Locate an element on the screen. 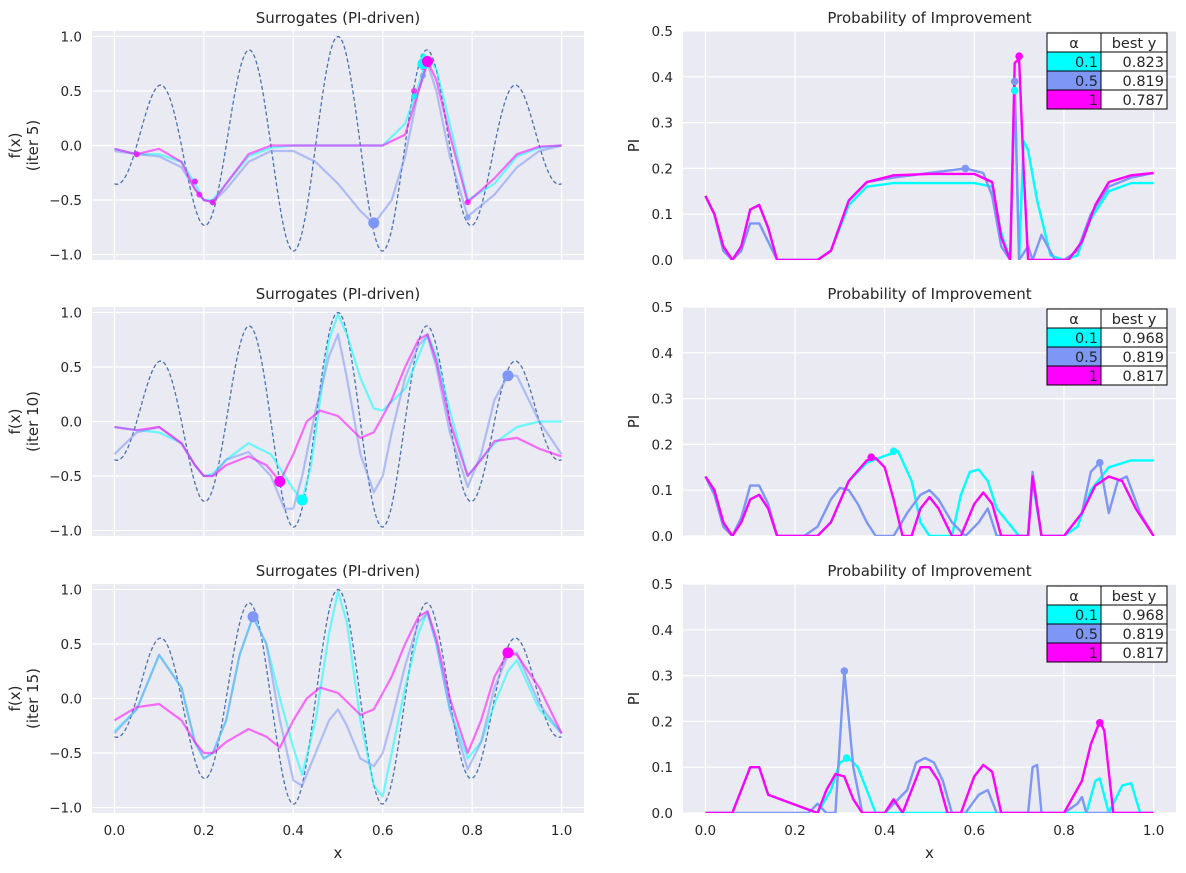 The width and height of the screenshot is (1186, 873). y-axis-label: (iter 15) is located at coordinates (33, 698).